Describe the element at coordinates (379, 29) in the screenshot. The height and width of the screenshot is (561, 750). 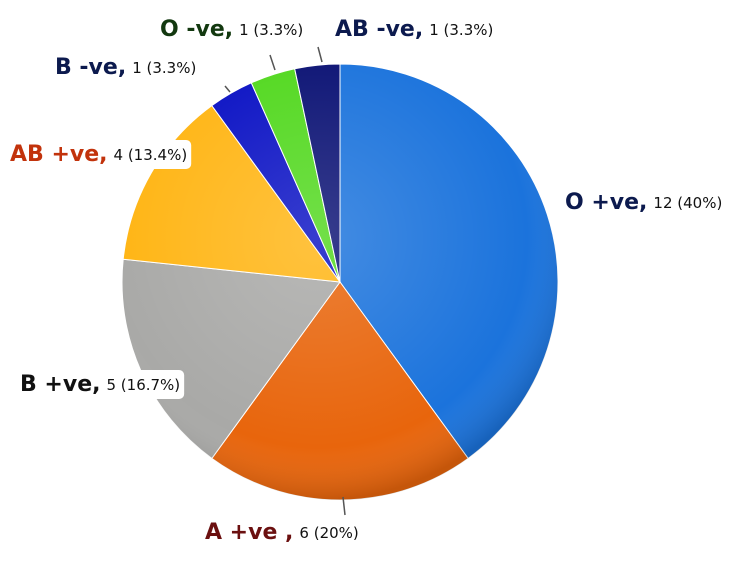
I see `category-name: AB -ve,` at that location.